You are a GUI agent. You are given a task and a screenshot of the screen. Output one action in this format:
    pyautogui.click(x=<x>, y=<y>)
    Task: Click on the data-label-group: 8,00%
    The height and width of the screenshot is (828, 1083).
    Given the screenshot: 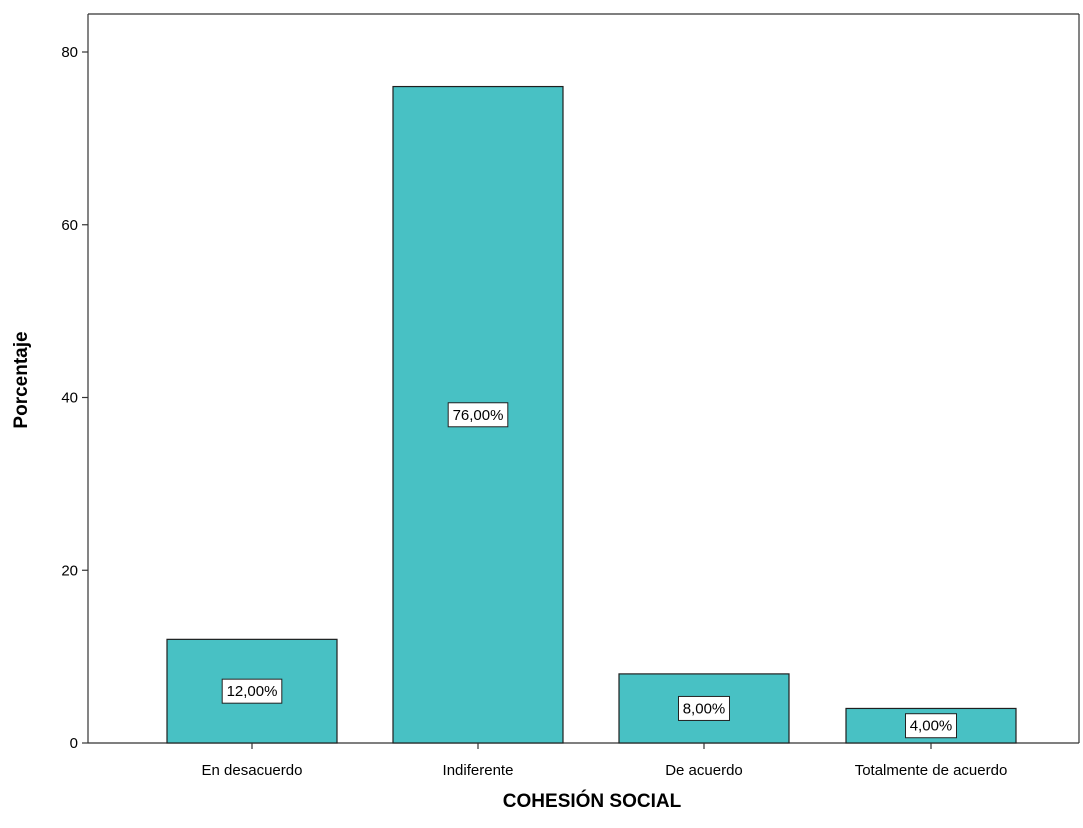 What is the action you would take?
    pyautogui.click(x=704, y=708)
    